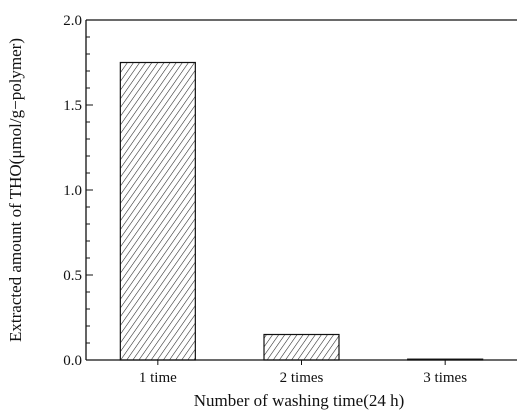 Image resolution: width=521 pixels, height=417 pixels. Describe the element at coordinates (445, 378) in the screenshot. I see `x-tick-label: 3 times` at that location.